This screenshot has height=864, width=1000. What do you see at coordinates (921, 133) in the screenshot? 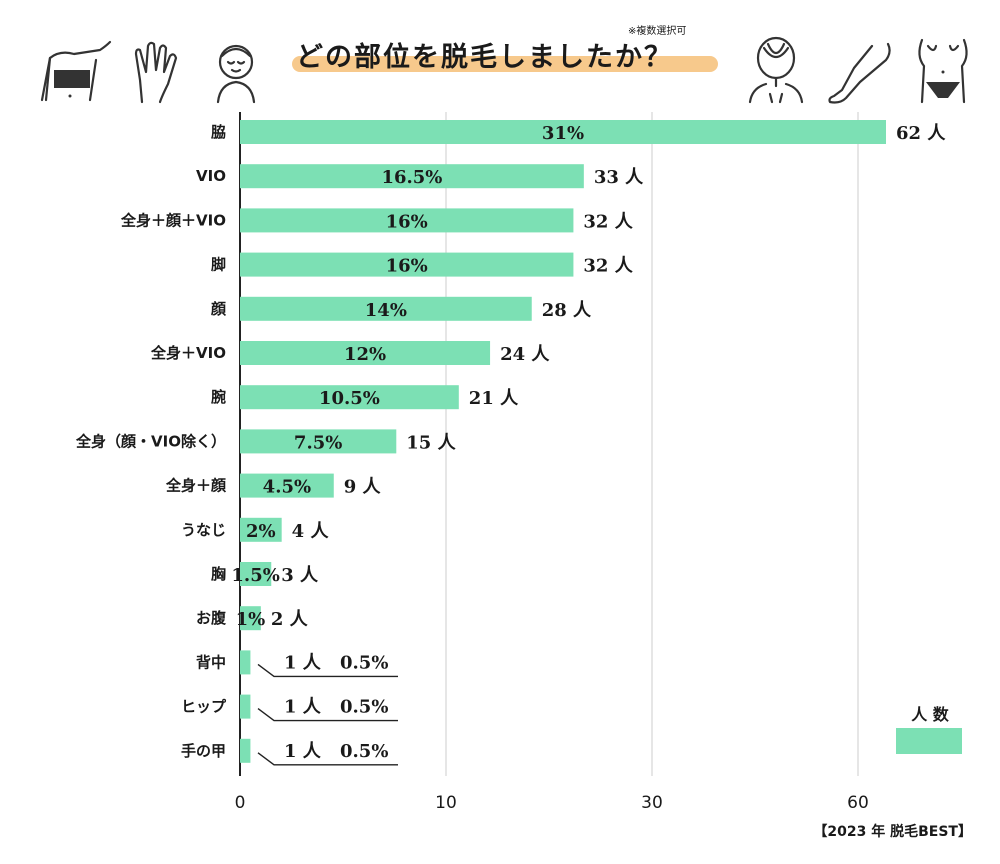
I see `count-label: 62 人` at bounding box center [921, 133].